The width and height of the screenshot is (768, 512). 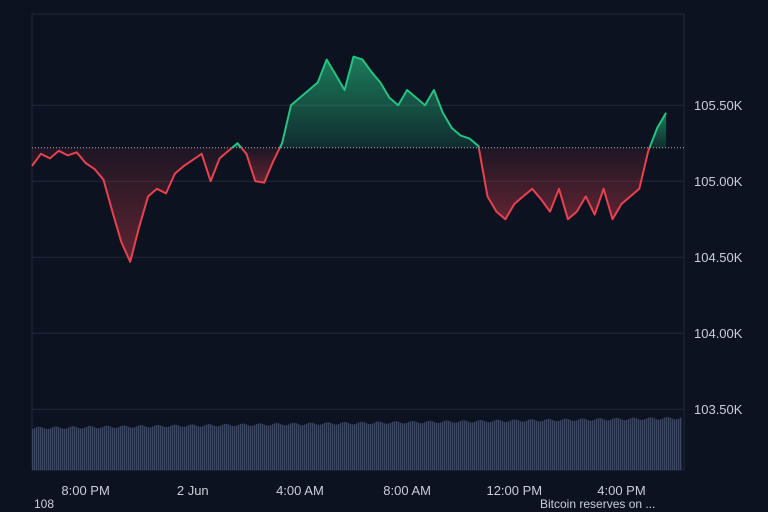 I want to click on footer-left-text: 108, so click(x=44, y=504).